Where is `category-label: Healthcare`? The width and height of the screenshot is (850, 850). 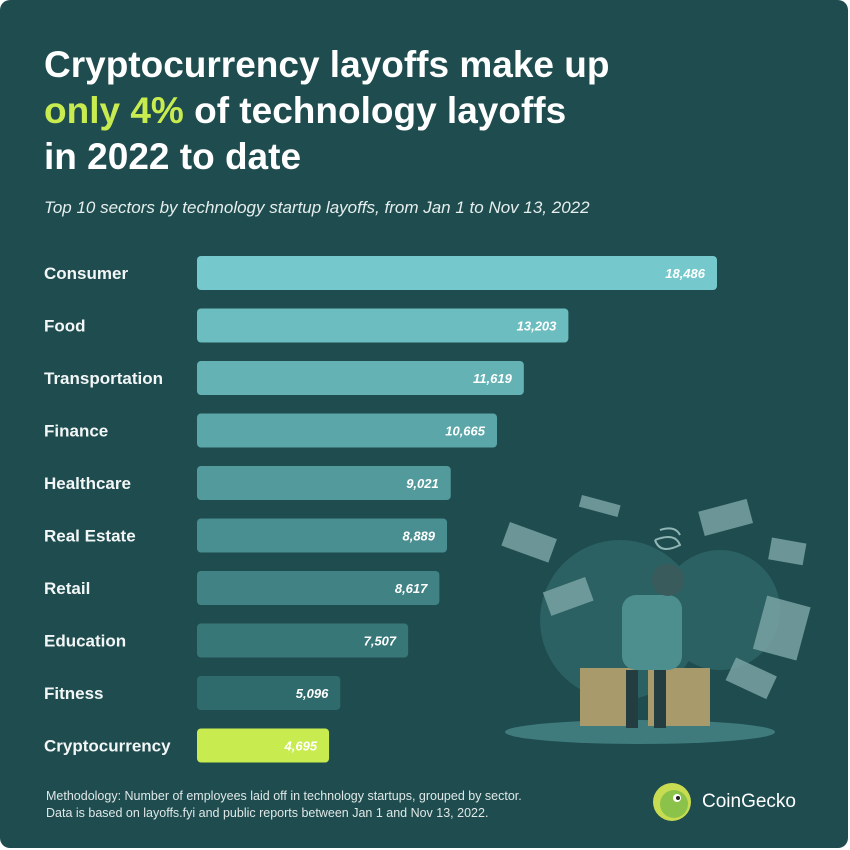 category-label: Healthcare is located at coordinates (87, 483).